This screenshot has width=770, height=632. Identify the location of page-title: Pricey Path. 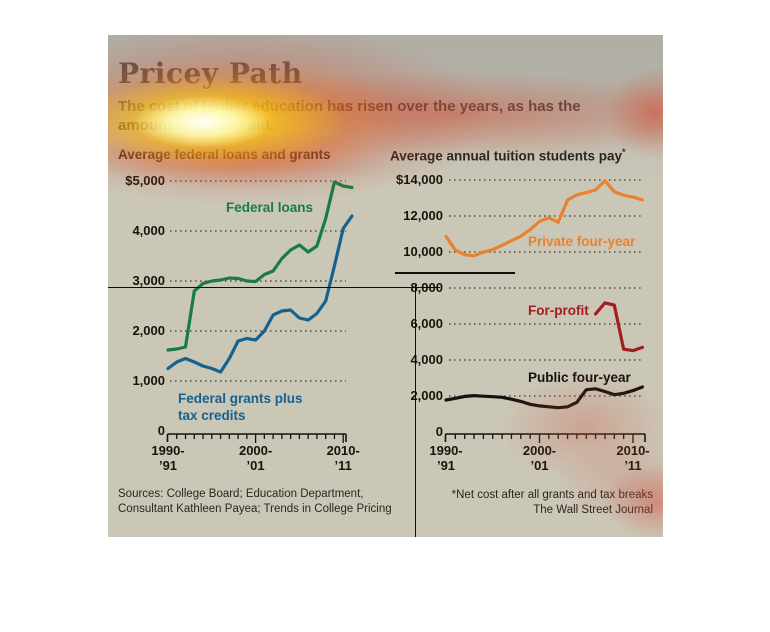
(210, 73).